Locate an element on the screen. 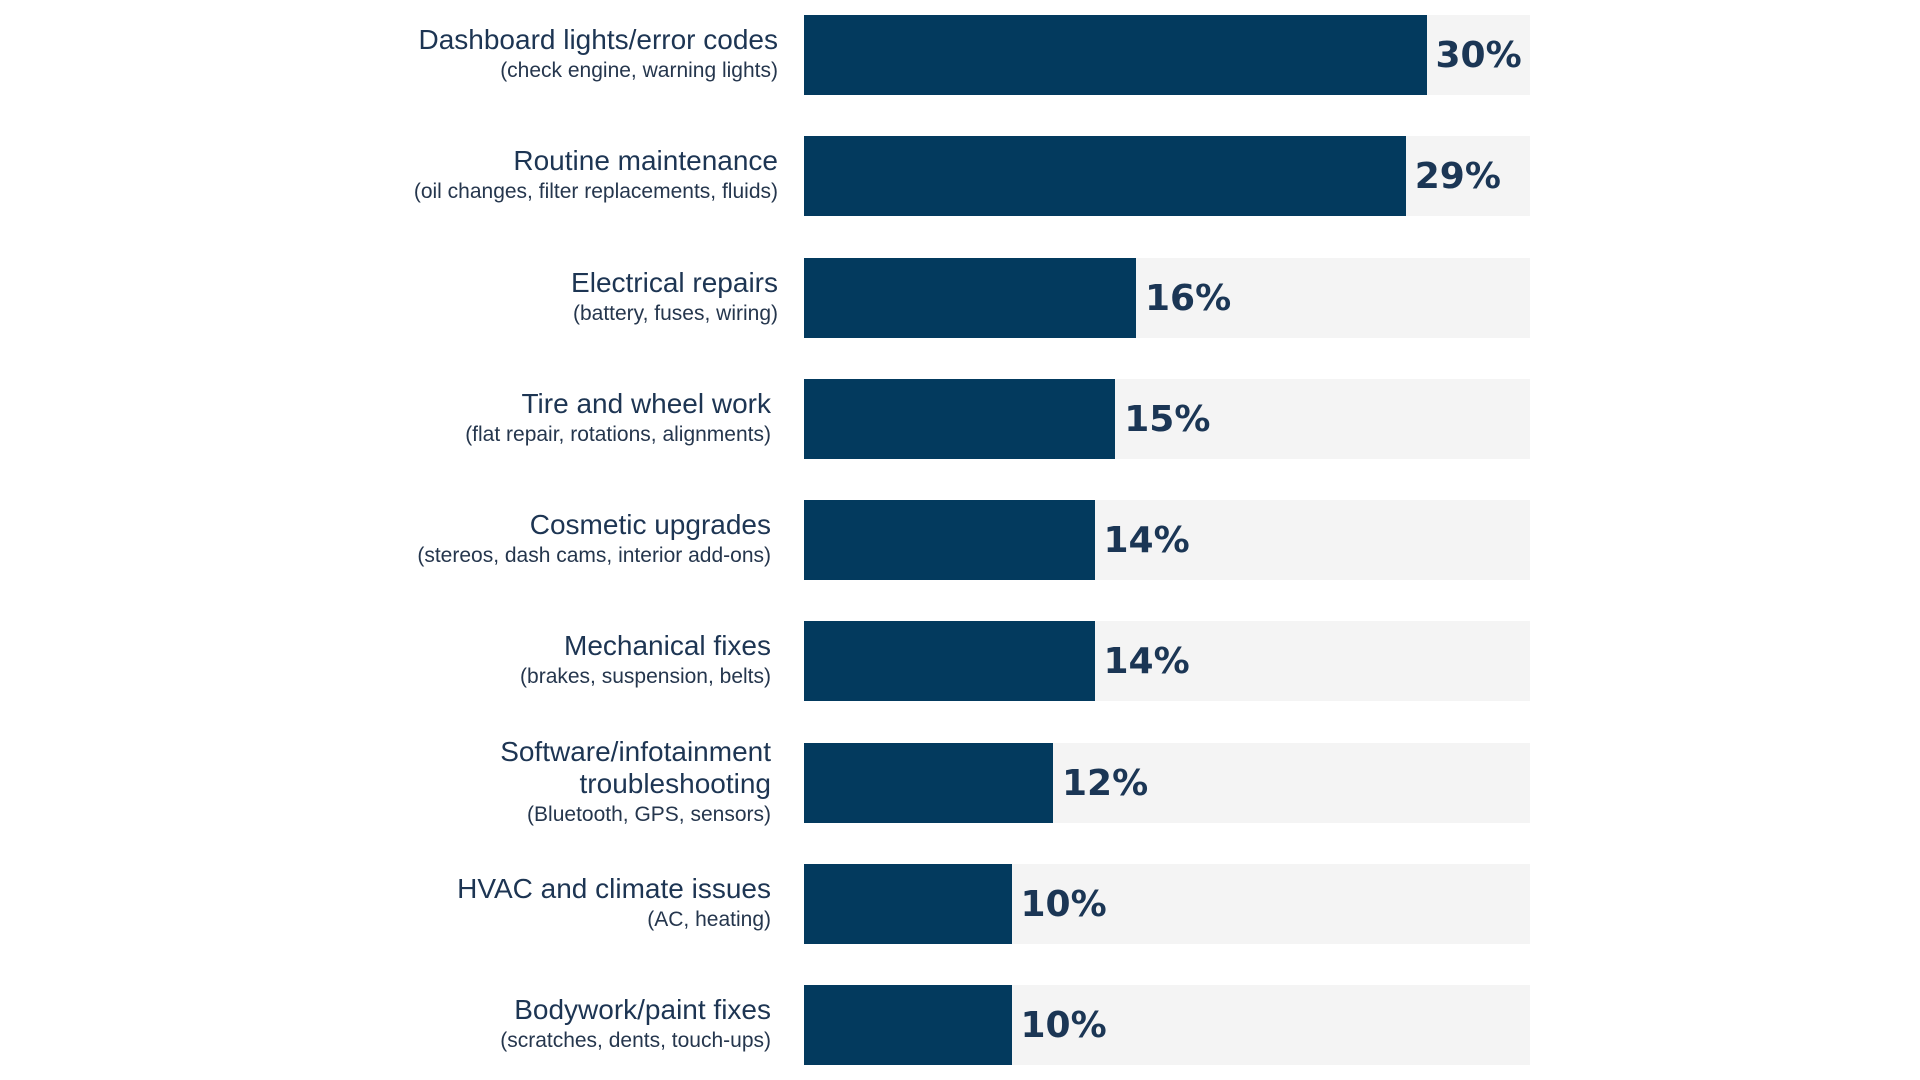 The height and width of the screenshot is (1080, 1920). category-title: Routine maintenance is located at coordinates (645, 161).